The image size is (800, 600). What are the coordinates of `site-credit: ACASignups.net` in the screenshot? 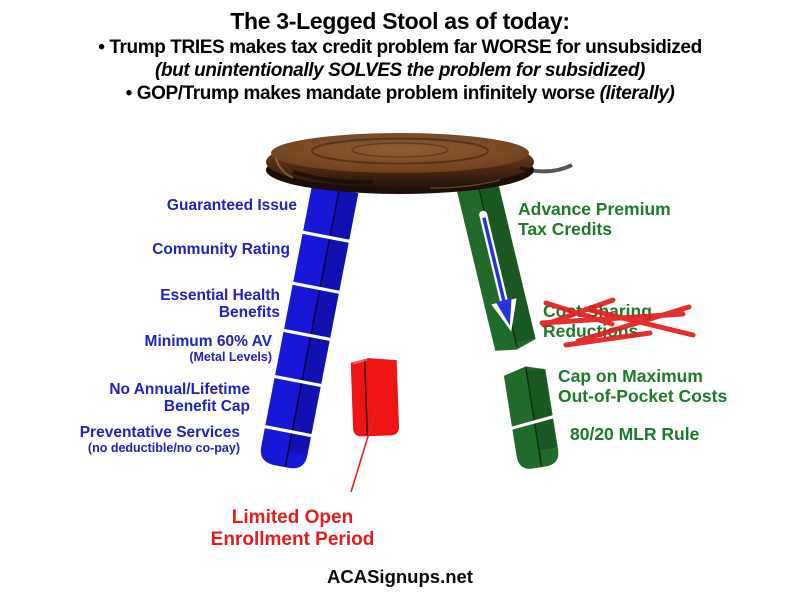 It's located at (400, 576).